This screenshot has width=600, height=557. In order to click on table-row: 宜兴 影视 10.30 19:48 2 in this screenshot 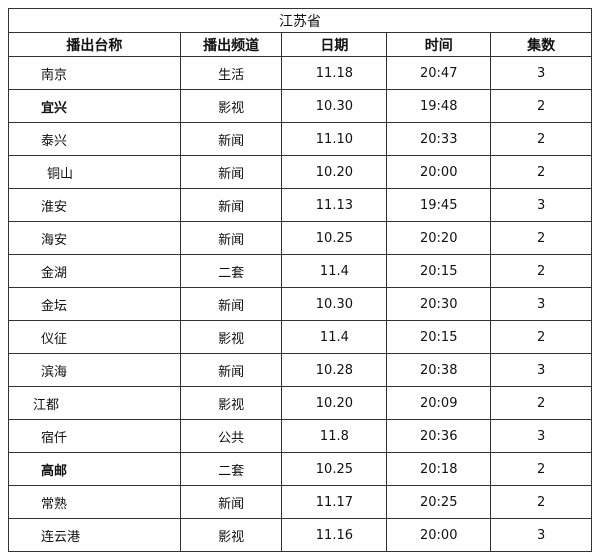, I will do `click(300, 106)`.